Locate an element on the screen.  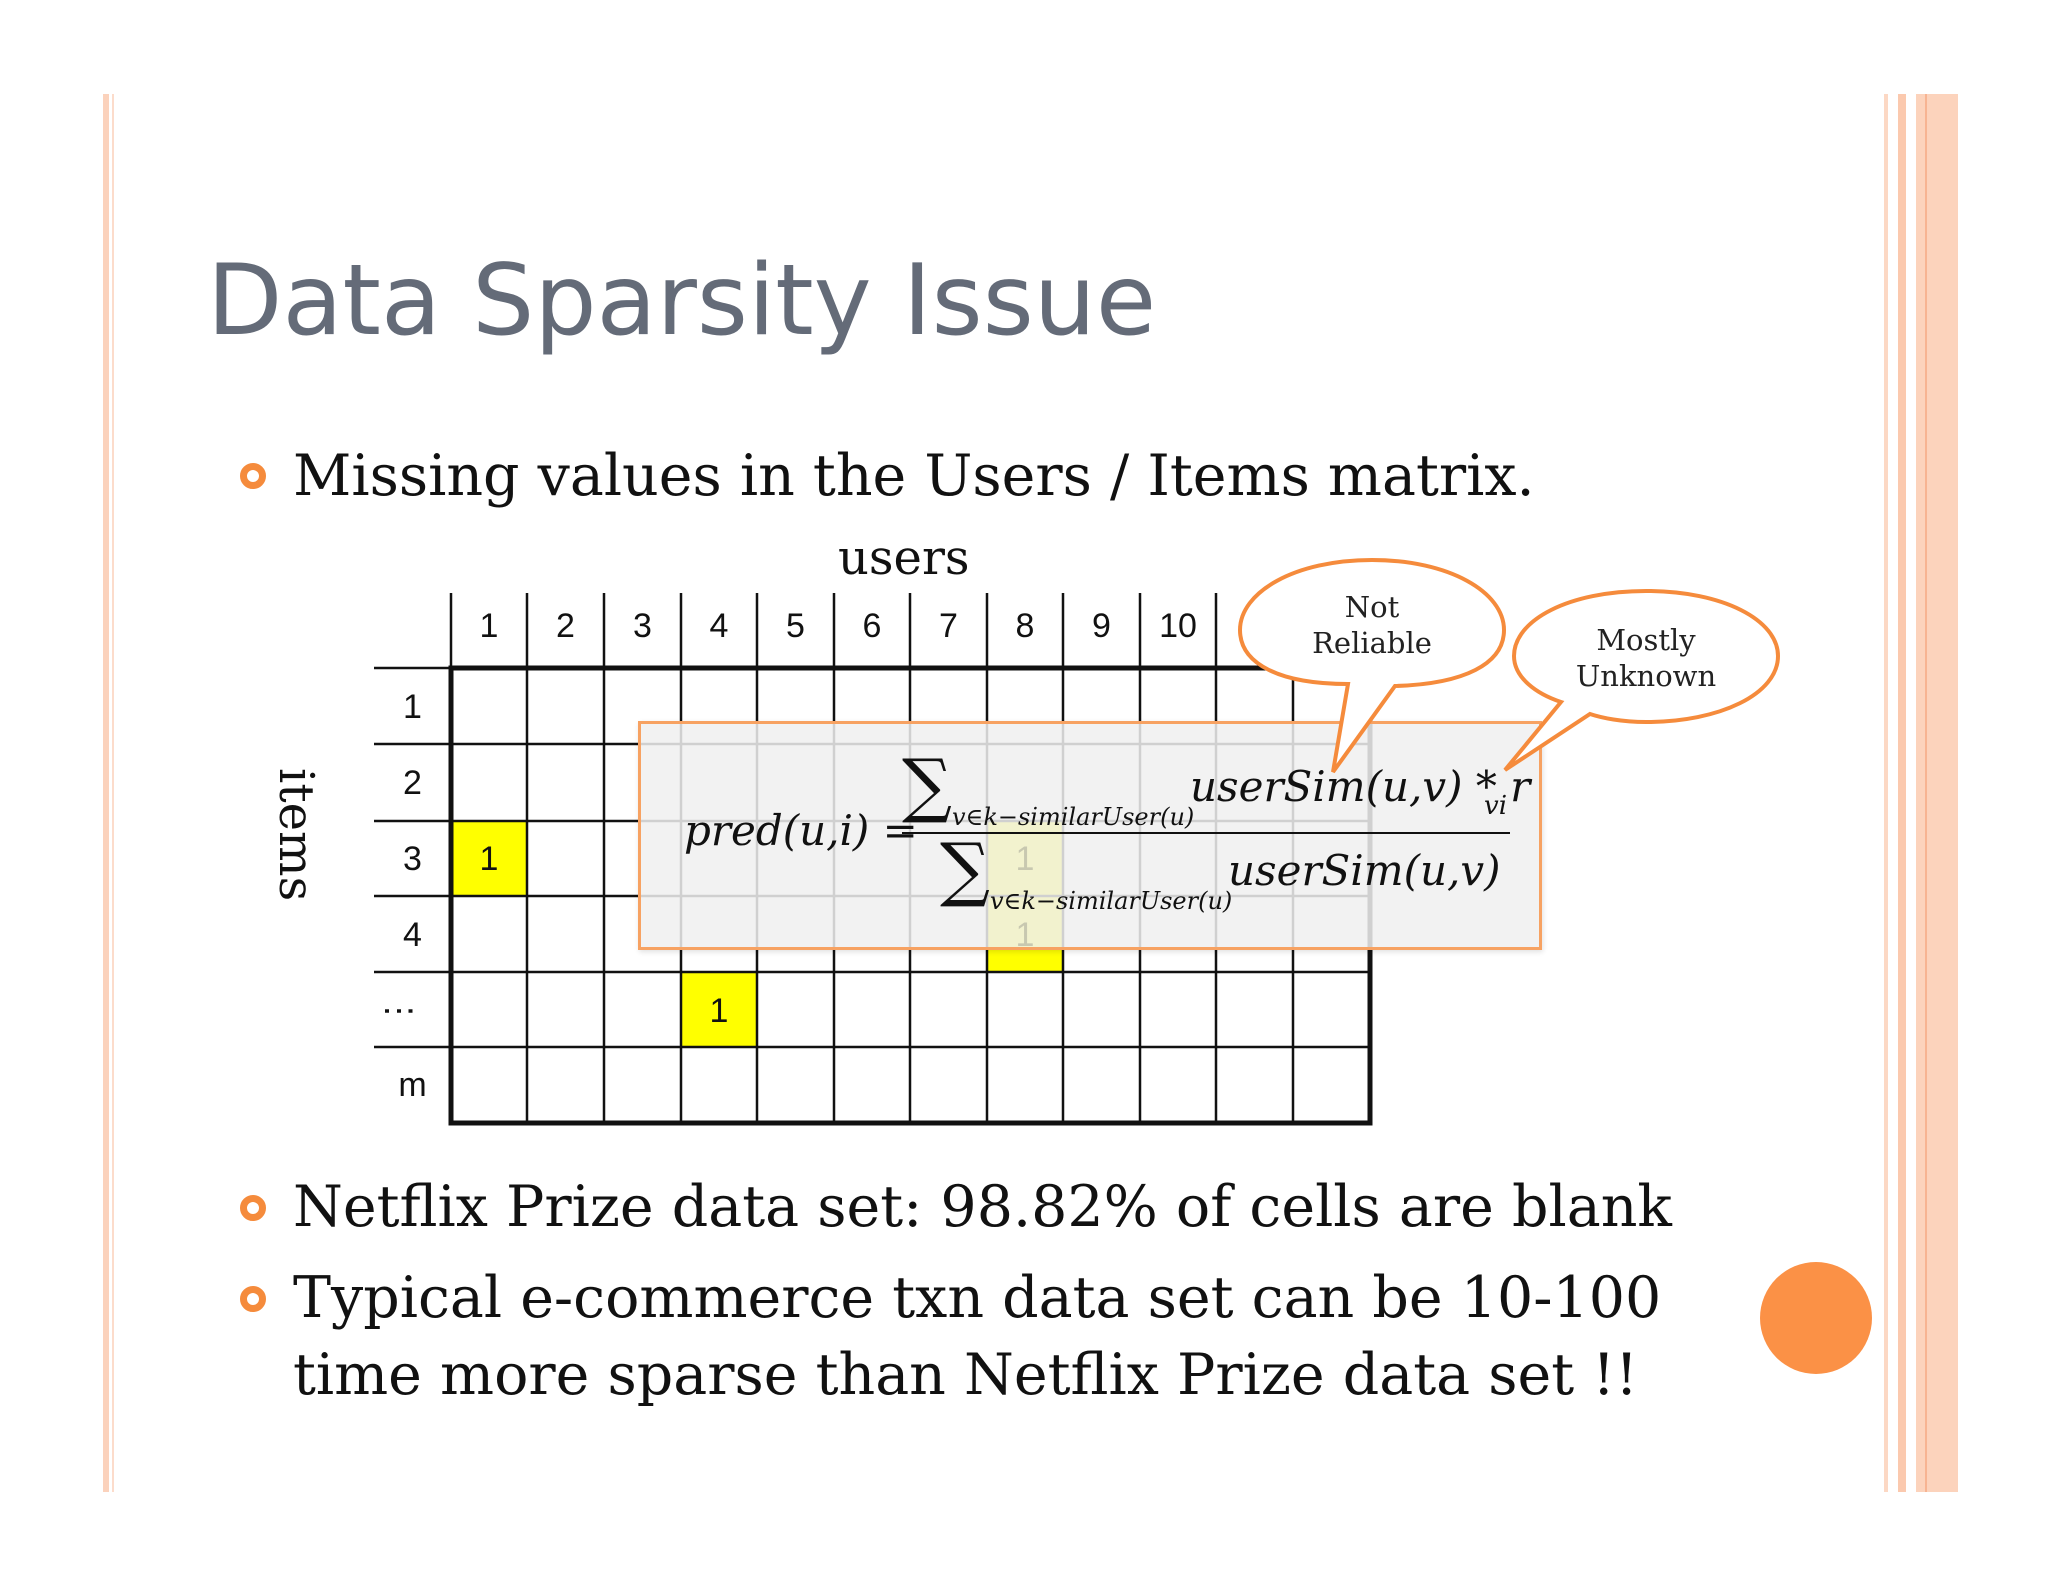
callout-line: Mostly is located at coordinates (1646, 640).